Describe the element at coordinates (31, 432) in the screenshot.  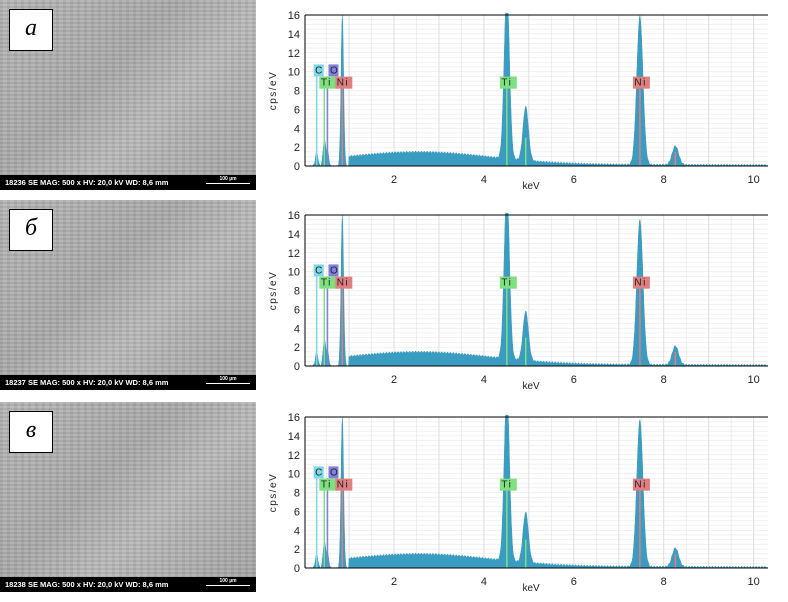
I see `panel-label: в` at that location.